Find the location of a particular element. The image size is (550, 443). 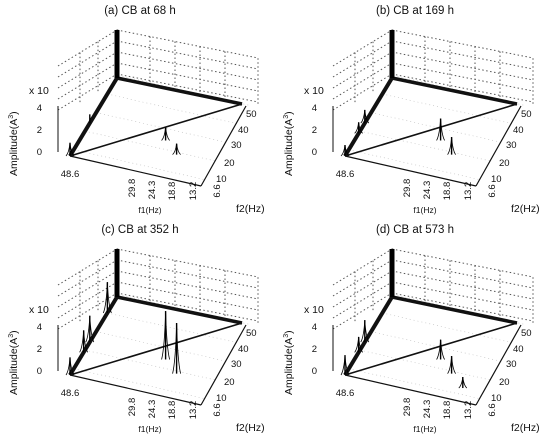

floor-grid-line is located at coordinates (139, 164).